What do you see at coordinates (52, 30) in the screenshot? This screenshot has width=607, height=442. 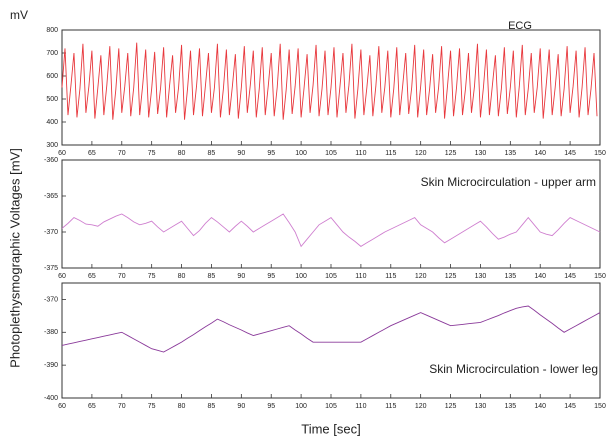 I see `y-tick-label: 800` at bounding box center [52, 30].